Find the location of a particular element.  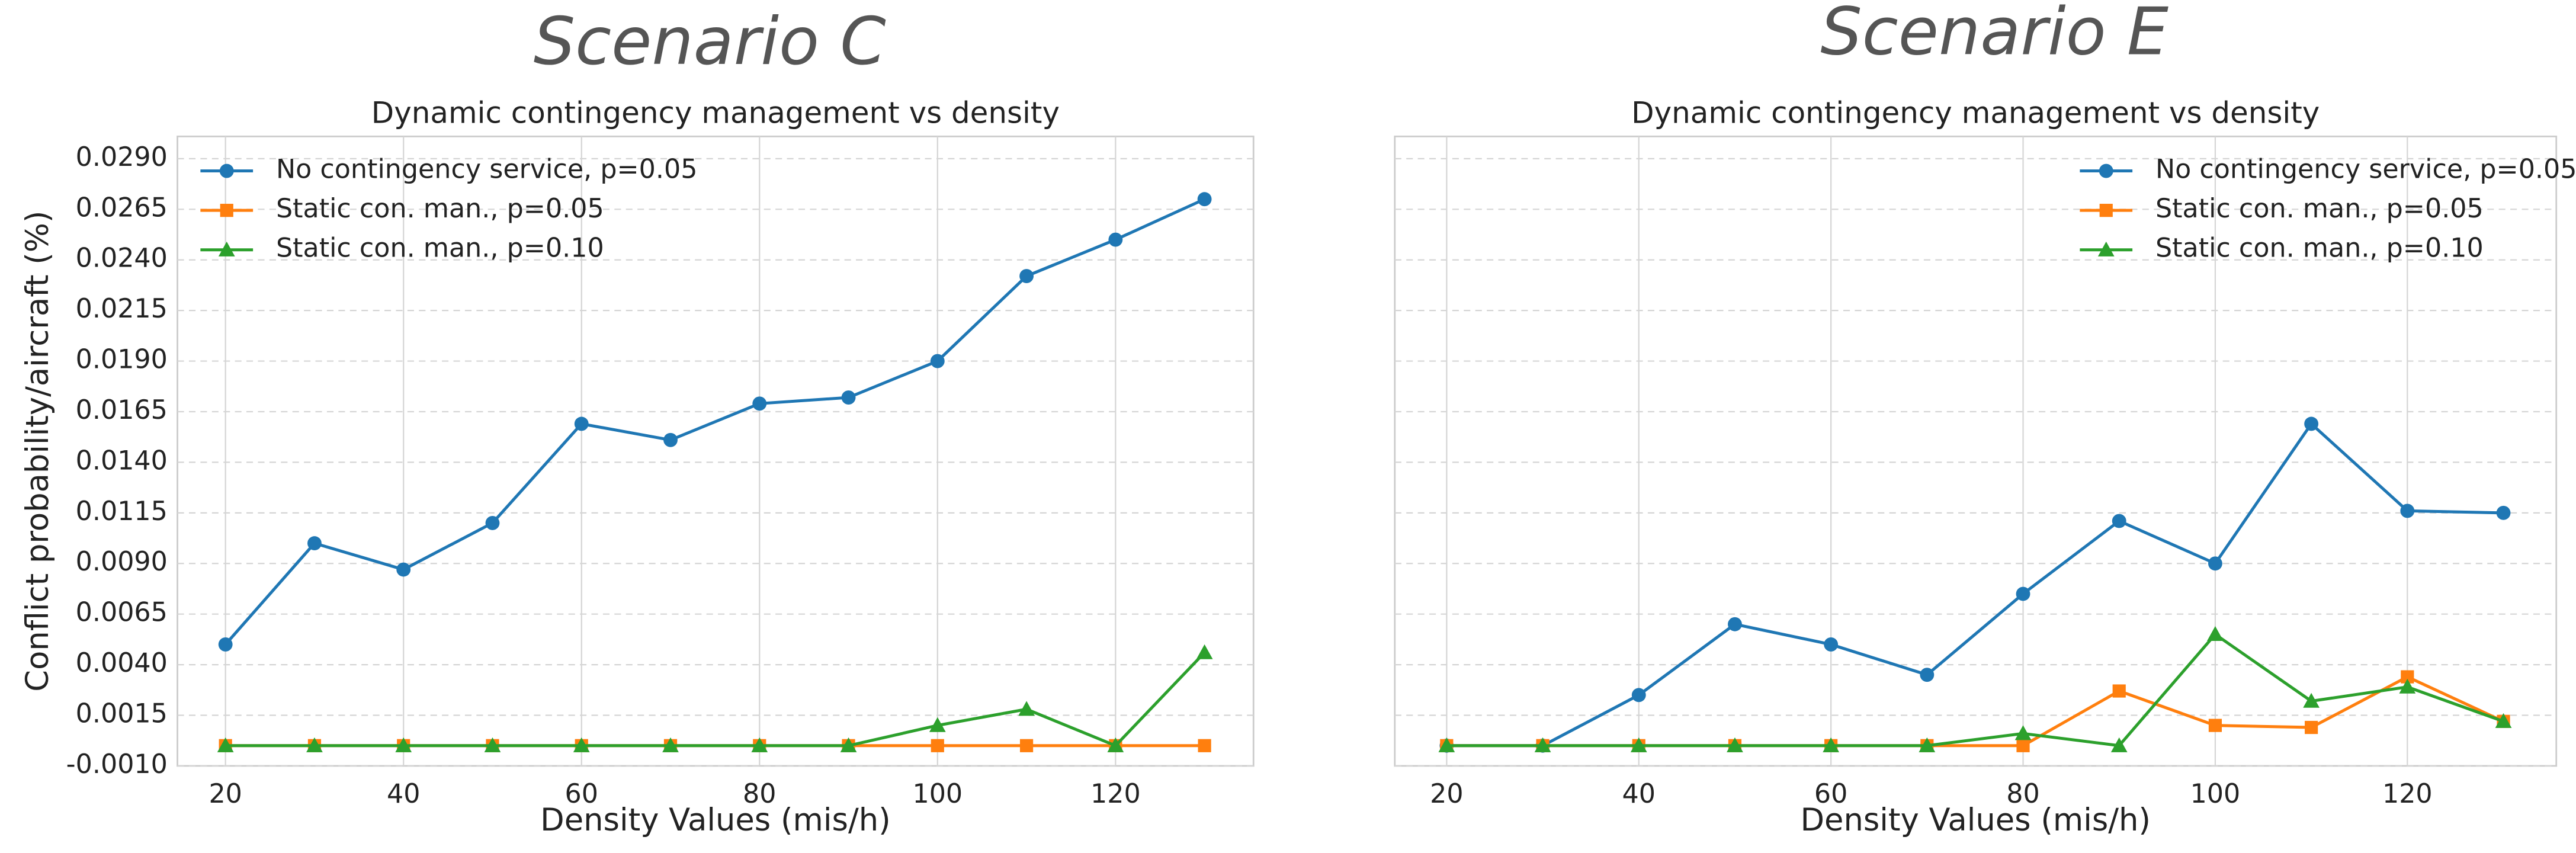

figure-heading: Scenario E is located at coordinates (1994, 35).